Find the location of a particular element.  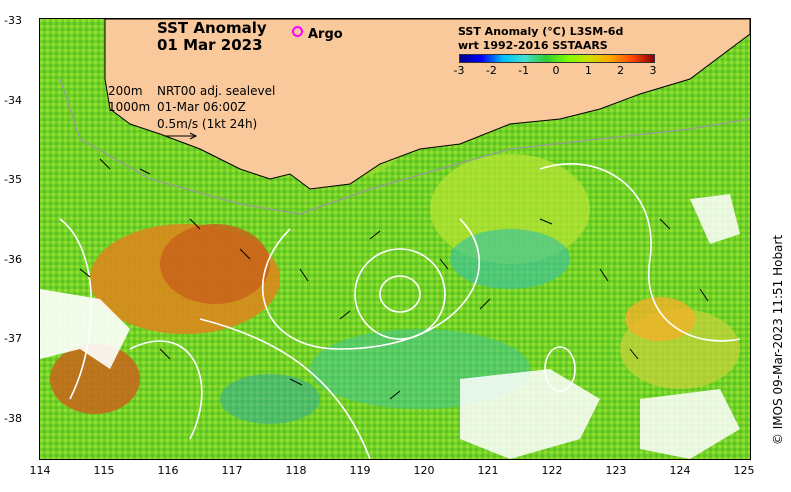

y-tick-label: -36 is located at coordinates (13, 259).